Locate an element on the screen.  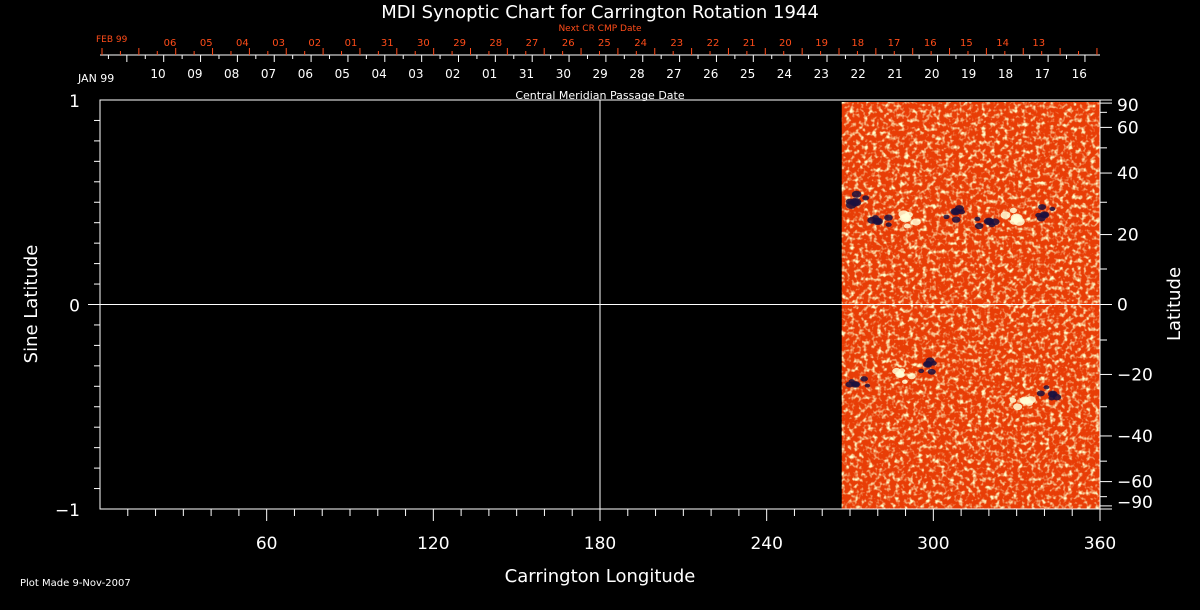
cmp-date-label: 05 is located at coordinates (342, 74).